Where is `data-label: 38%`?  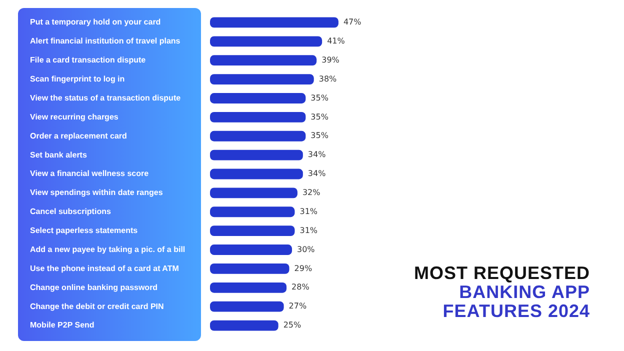
data-label: 38% is located at coordinates (328, 79).